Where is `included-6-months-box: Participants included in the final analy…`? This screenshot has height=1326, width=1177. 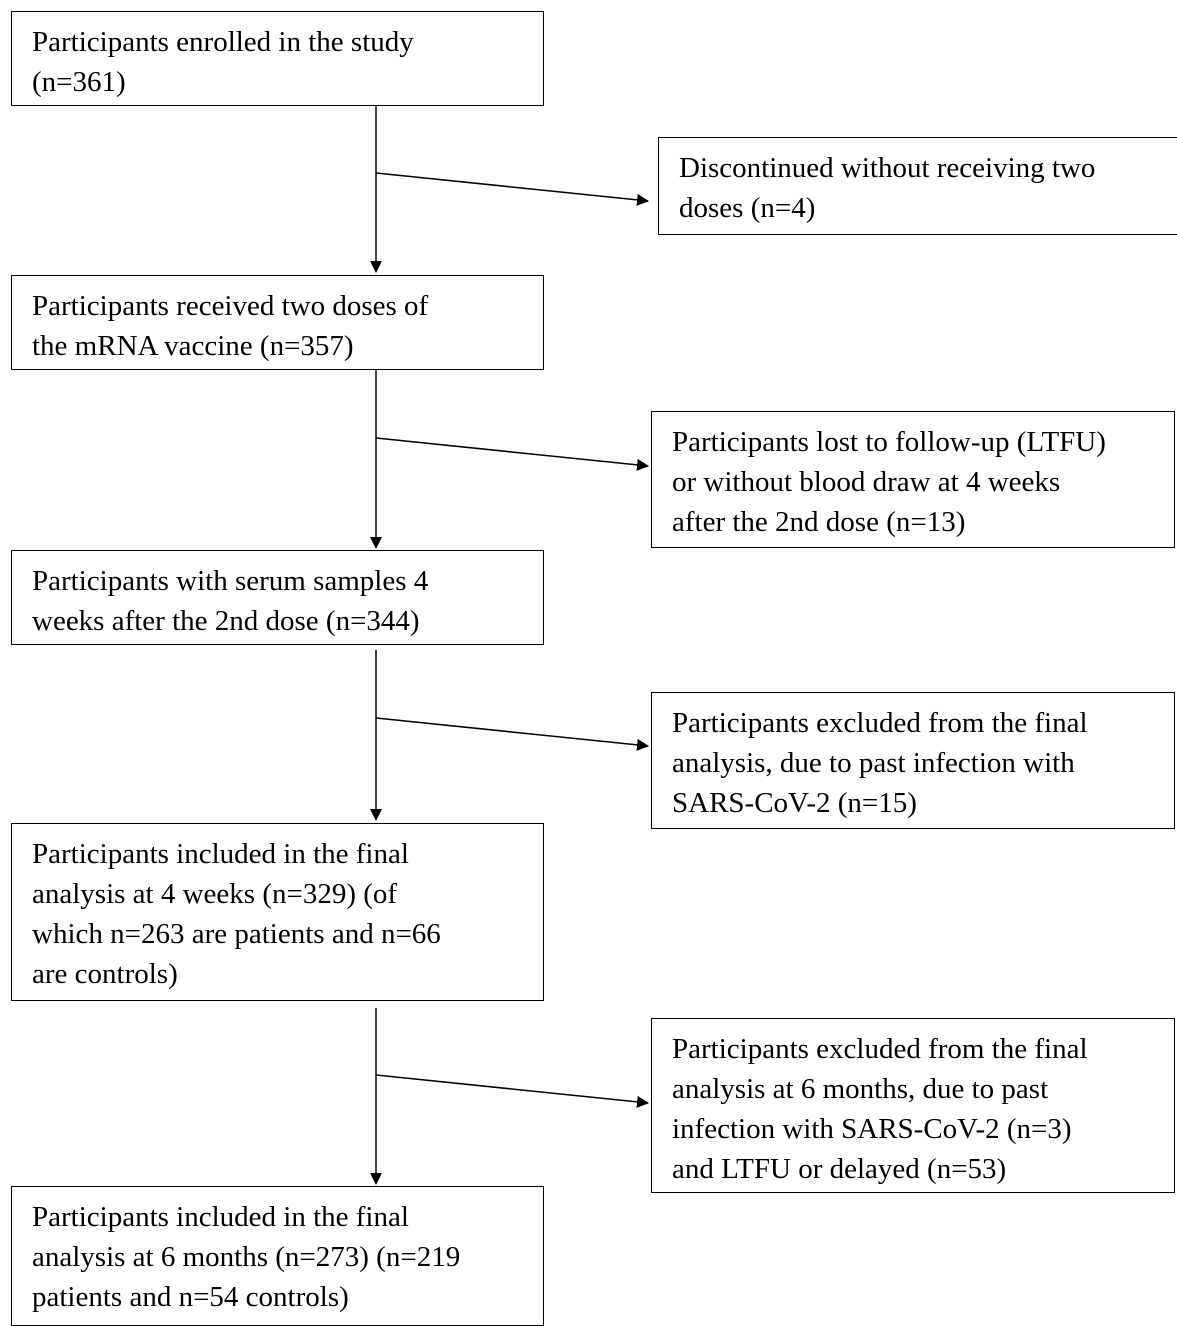
included-6-months-box: Participants included in the final analy… is located at coordinates (277, 1256).